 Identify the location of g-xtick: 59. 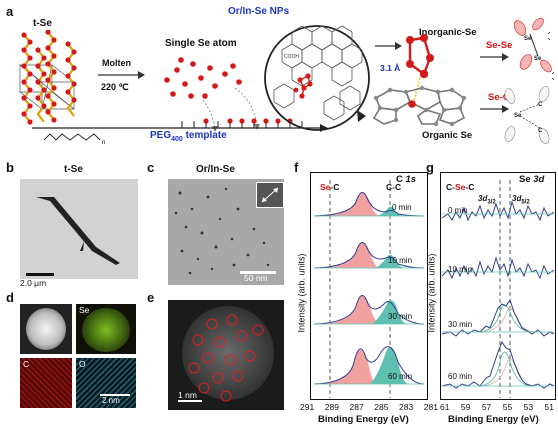
(465, 407).